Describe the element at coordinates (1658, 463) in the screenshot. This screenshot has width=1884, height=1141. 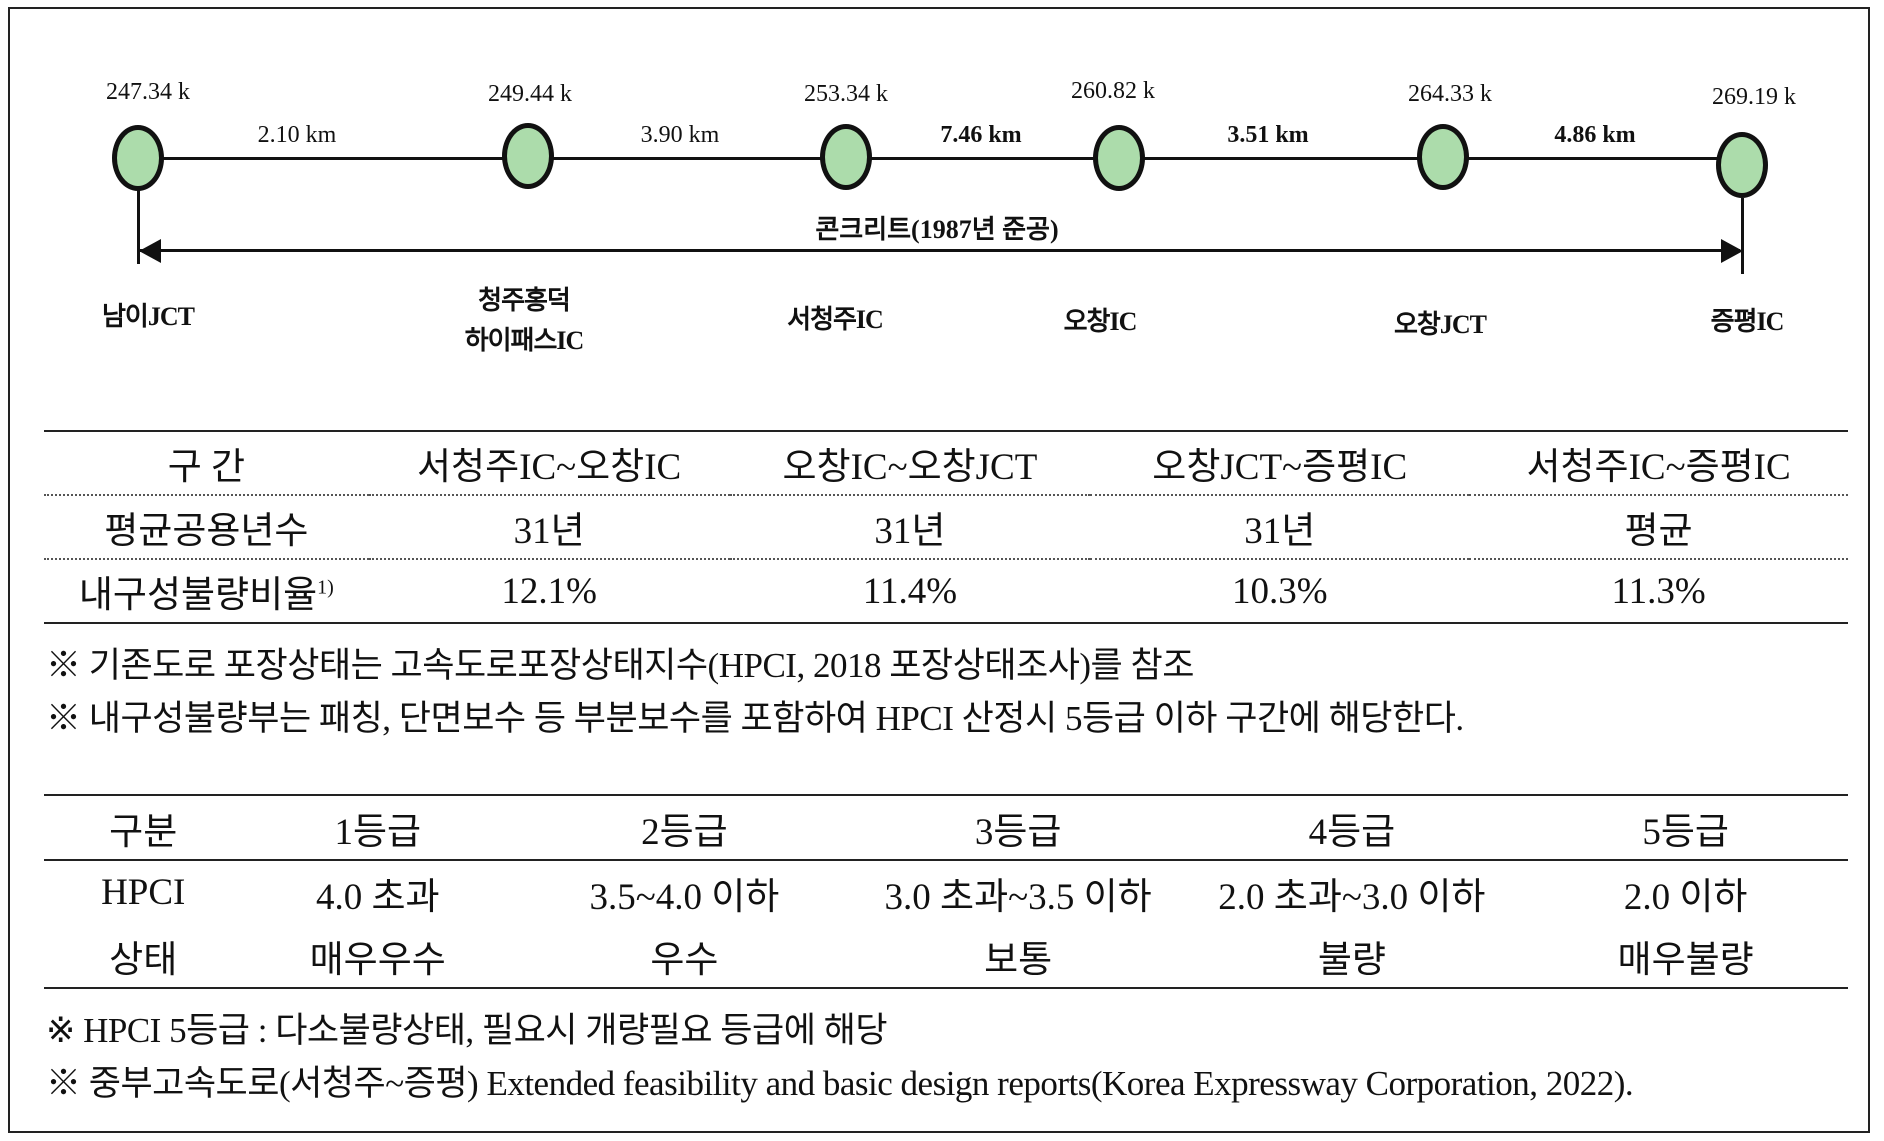
I see `table-header-cell: 서청주IC~증평IC` at that location.